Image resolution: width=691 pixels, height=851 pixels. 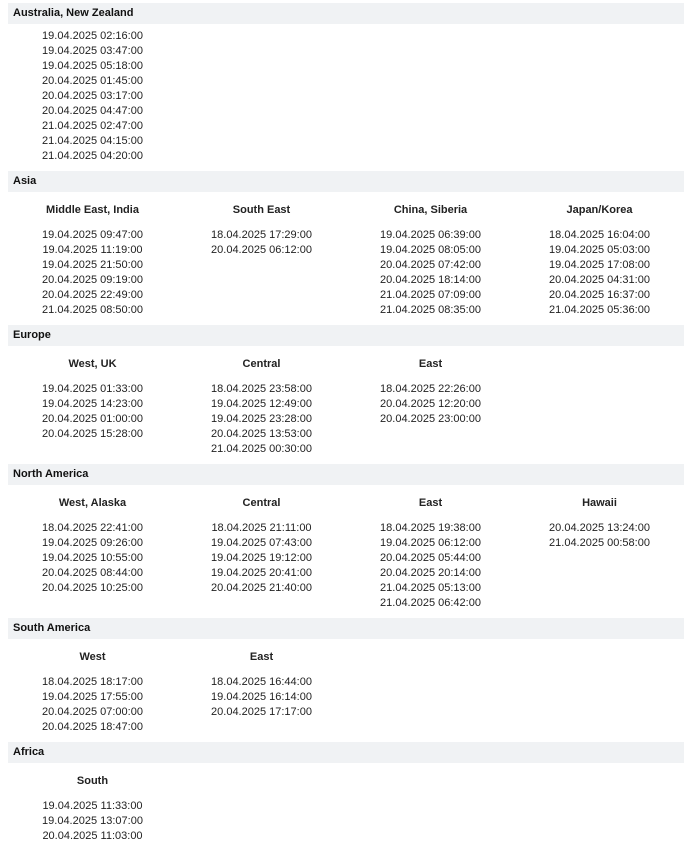 I want to click on datetime-entry: 19.04.2025 11:19:00, so click(x=92, y=250).